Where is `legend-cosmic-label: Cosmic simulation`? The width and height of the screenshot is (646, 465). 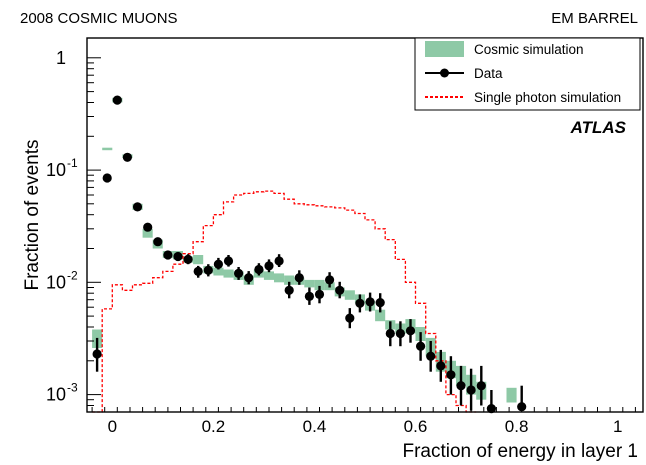
legend-cosmic-label: Cosmic simulation is located at coordinates (529, 49).